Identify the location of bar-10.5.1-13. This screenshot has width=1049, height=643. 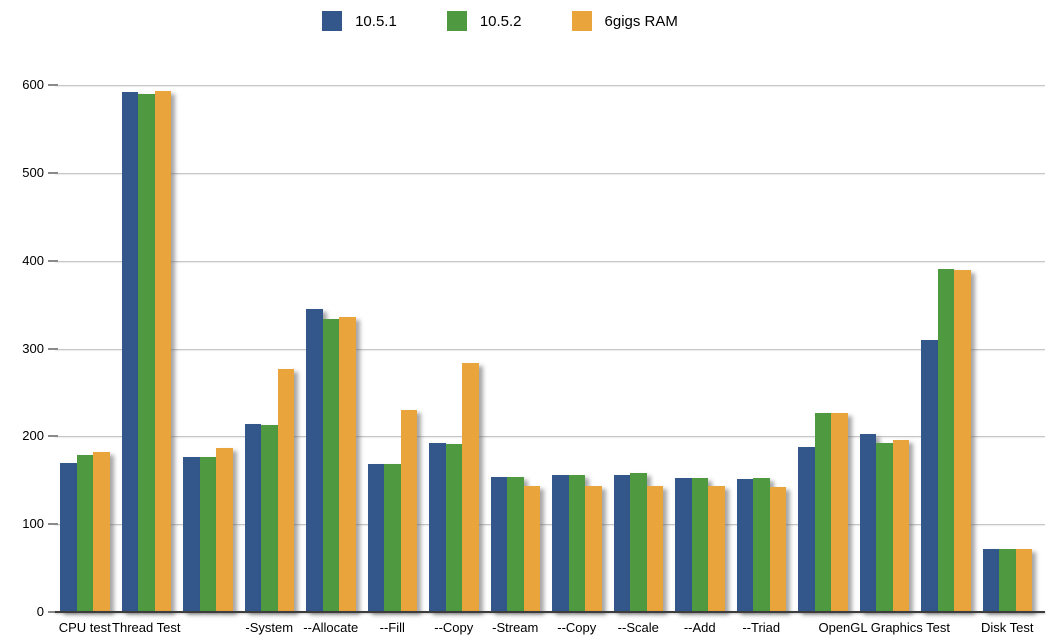
(867, 522).